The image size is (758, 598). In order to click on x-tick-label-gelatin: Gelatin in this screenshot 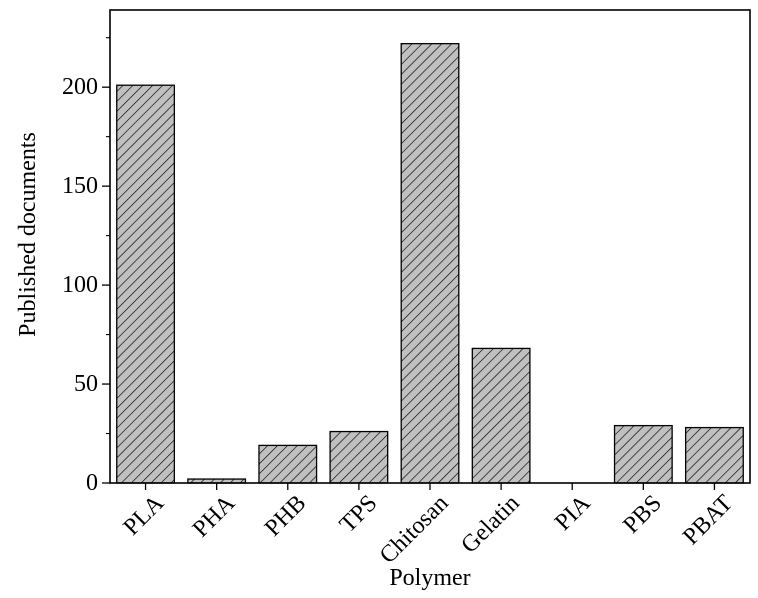, I will do `click(490, 524)`.